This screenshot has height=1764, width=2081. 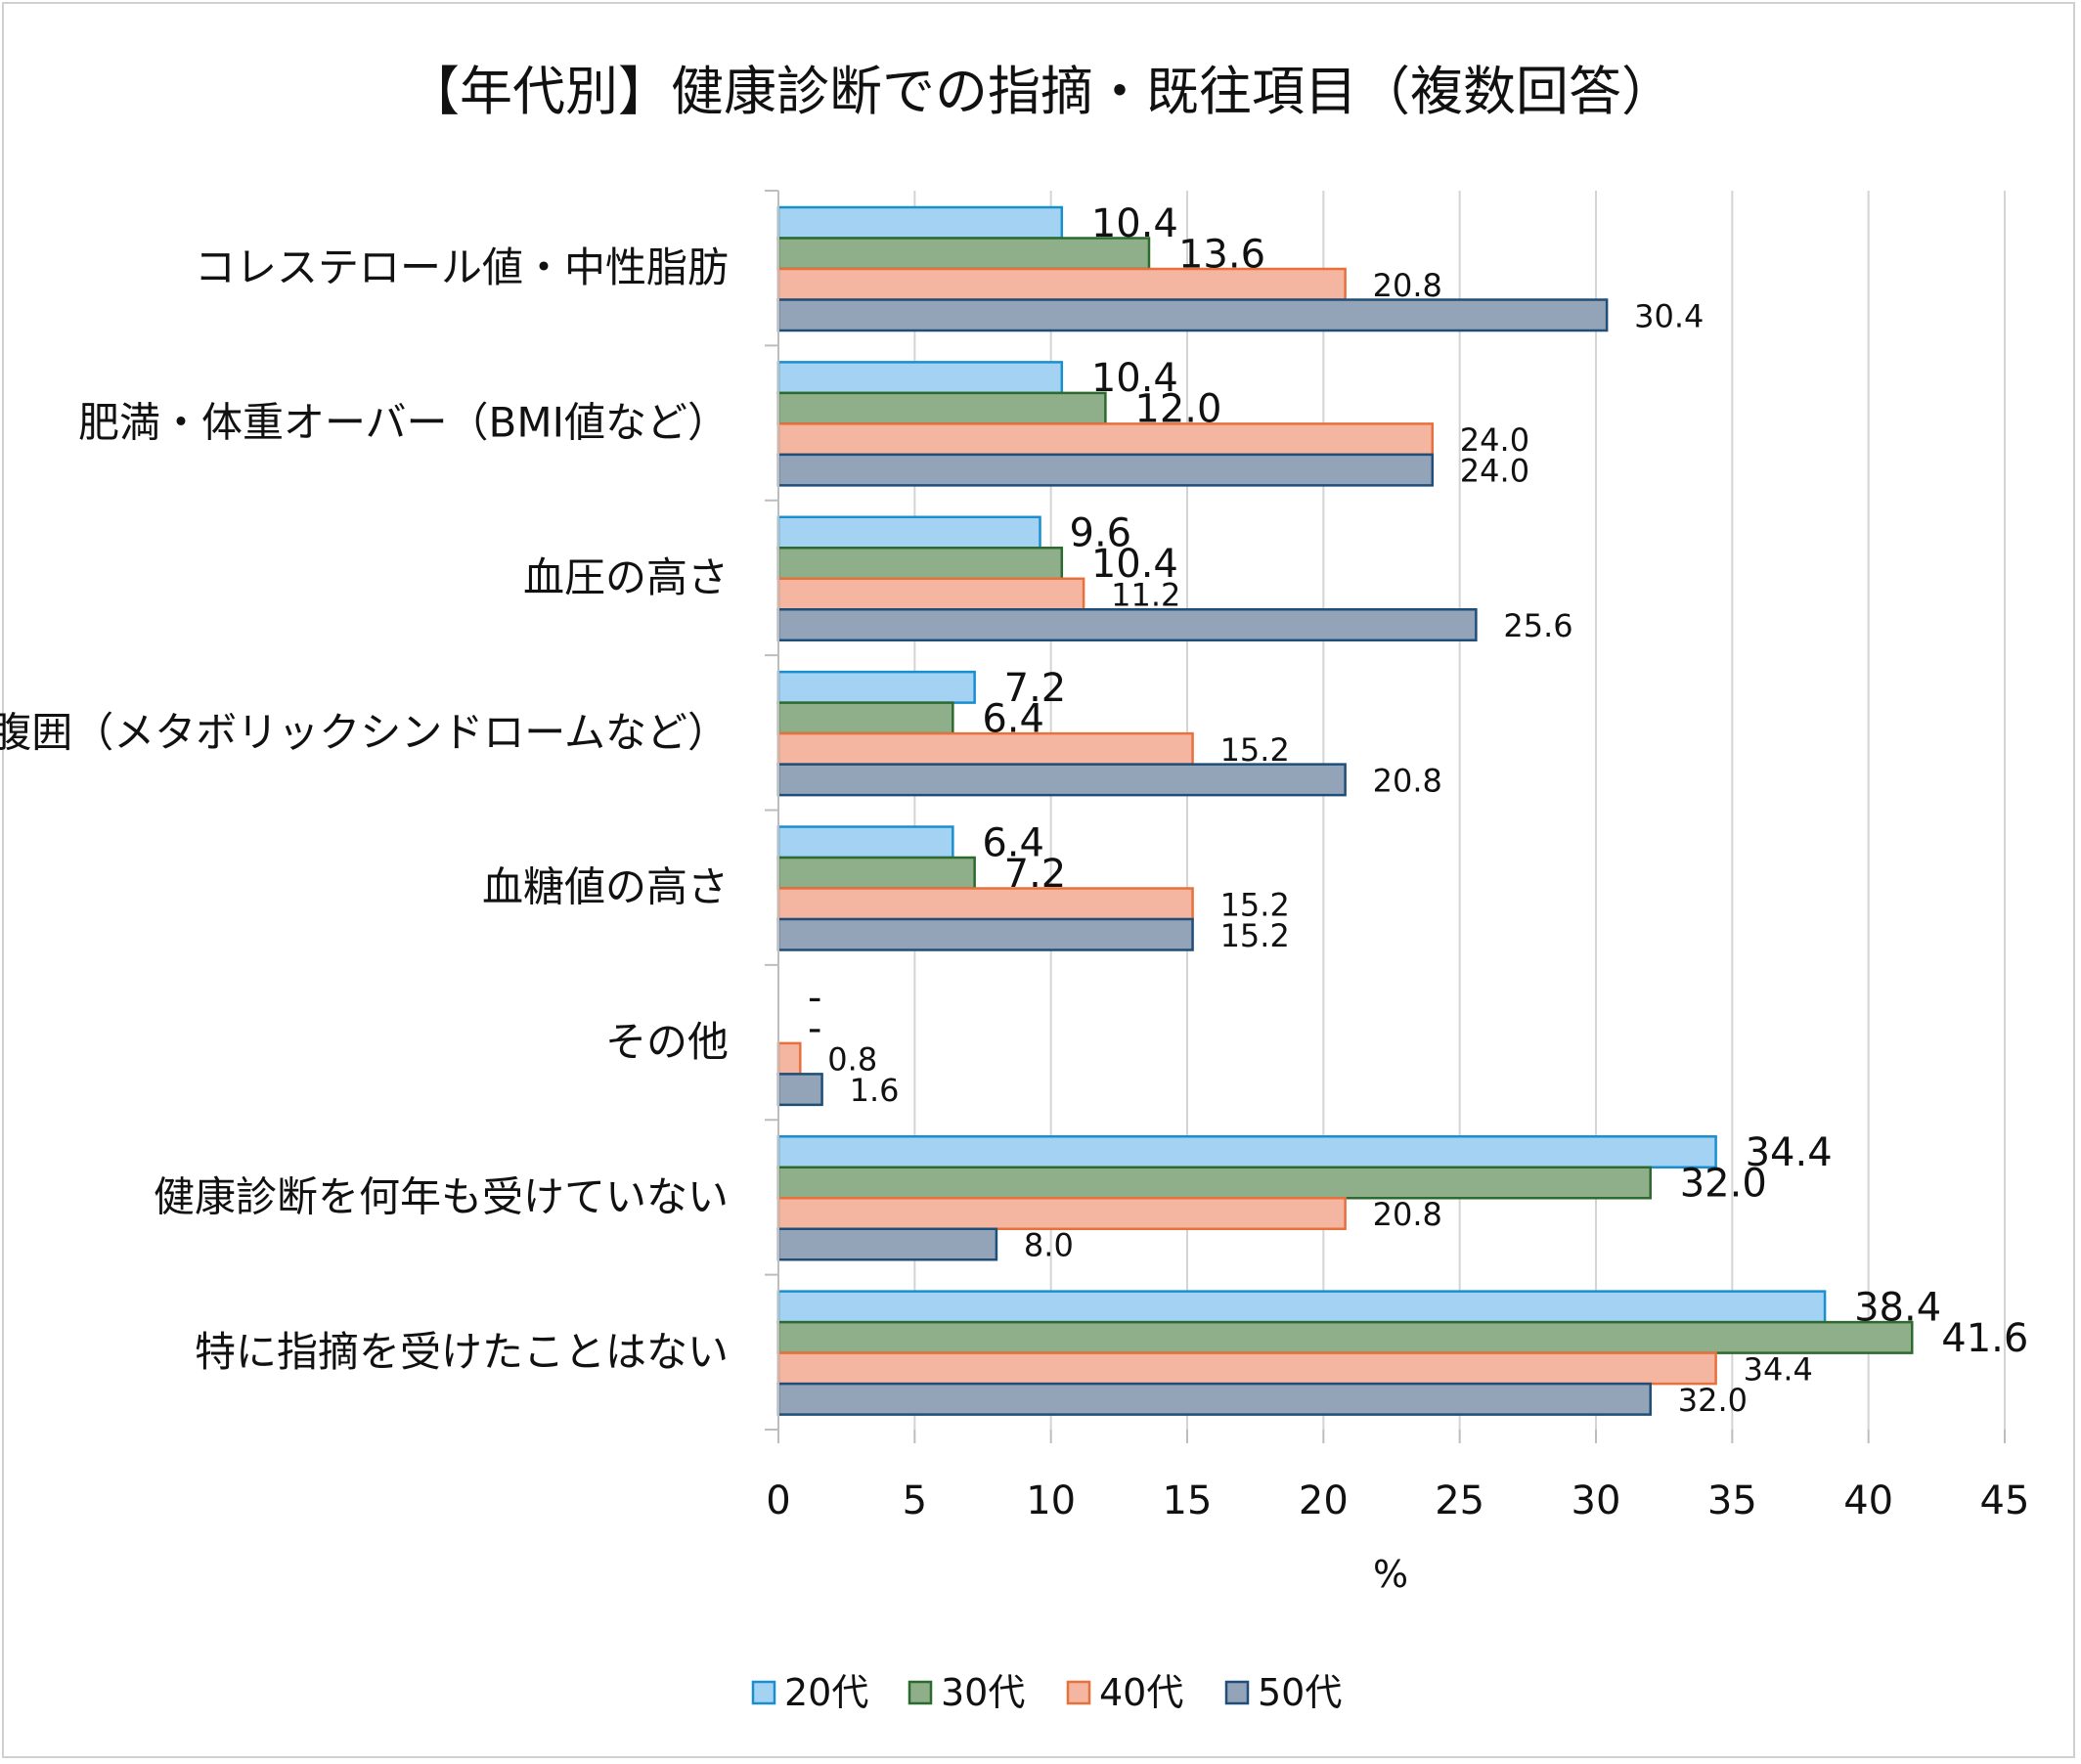 I want to click on bar-20代-6, so click(x=1246, y=1152).